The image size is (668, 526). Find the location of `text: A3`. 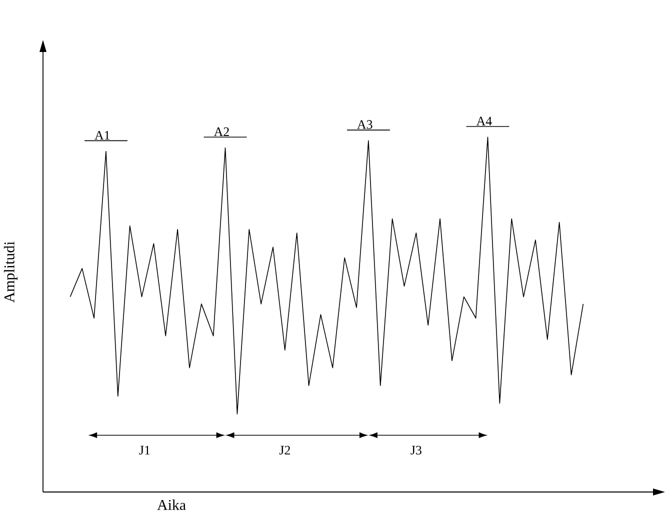

text: A3 is located at coordinates (364, 124).